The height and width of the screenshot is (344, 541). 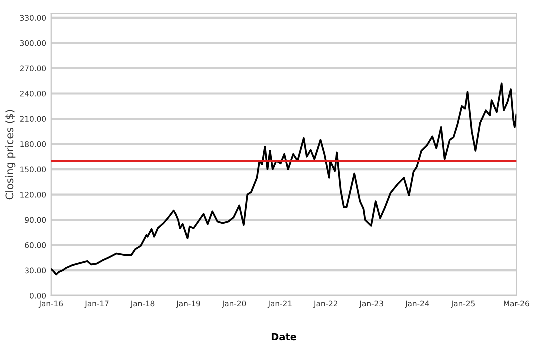 I want to click on x-axis-title: Date, so click(x=284, y=337).